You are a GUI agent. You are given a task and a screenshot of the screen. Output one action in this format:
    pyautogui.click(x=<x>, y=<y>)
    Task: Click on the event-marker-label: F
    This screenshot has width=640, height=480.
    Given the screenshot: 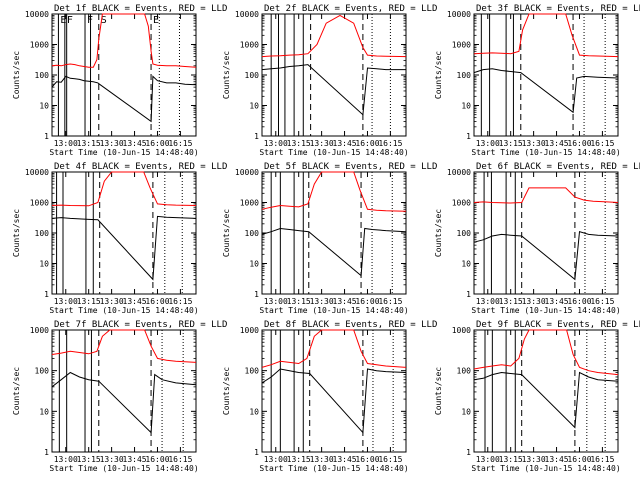 What is the action you would take?
    pyautogui.click(x=70, y=20)
    